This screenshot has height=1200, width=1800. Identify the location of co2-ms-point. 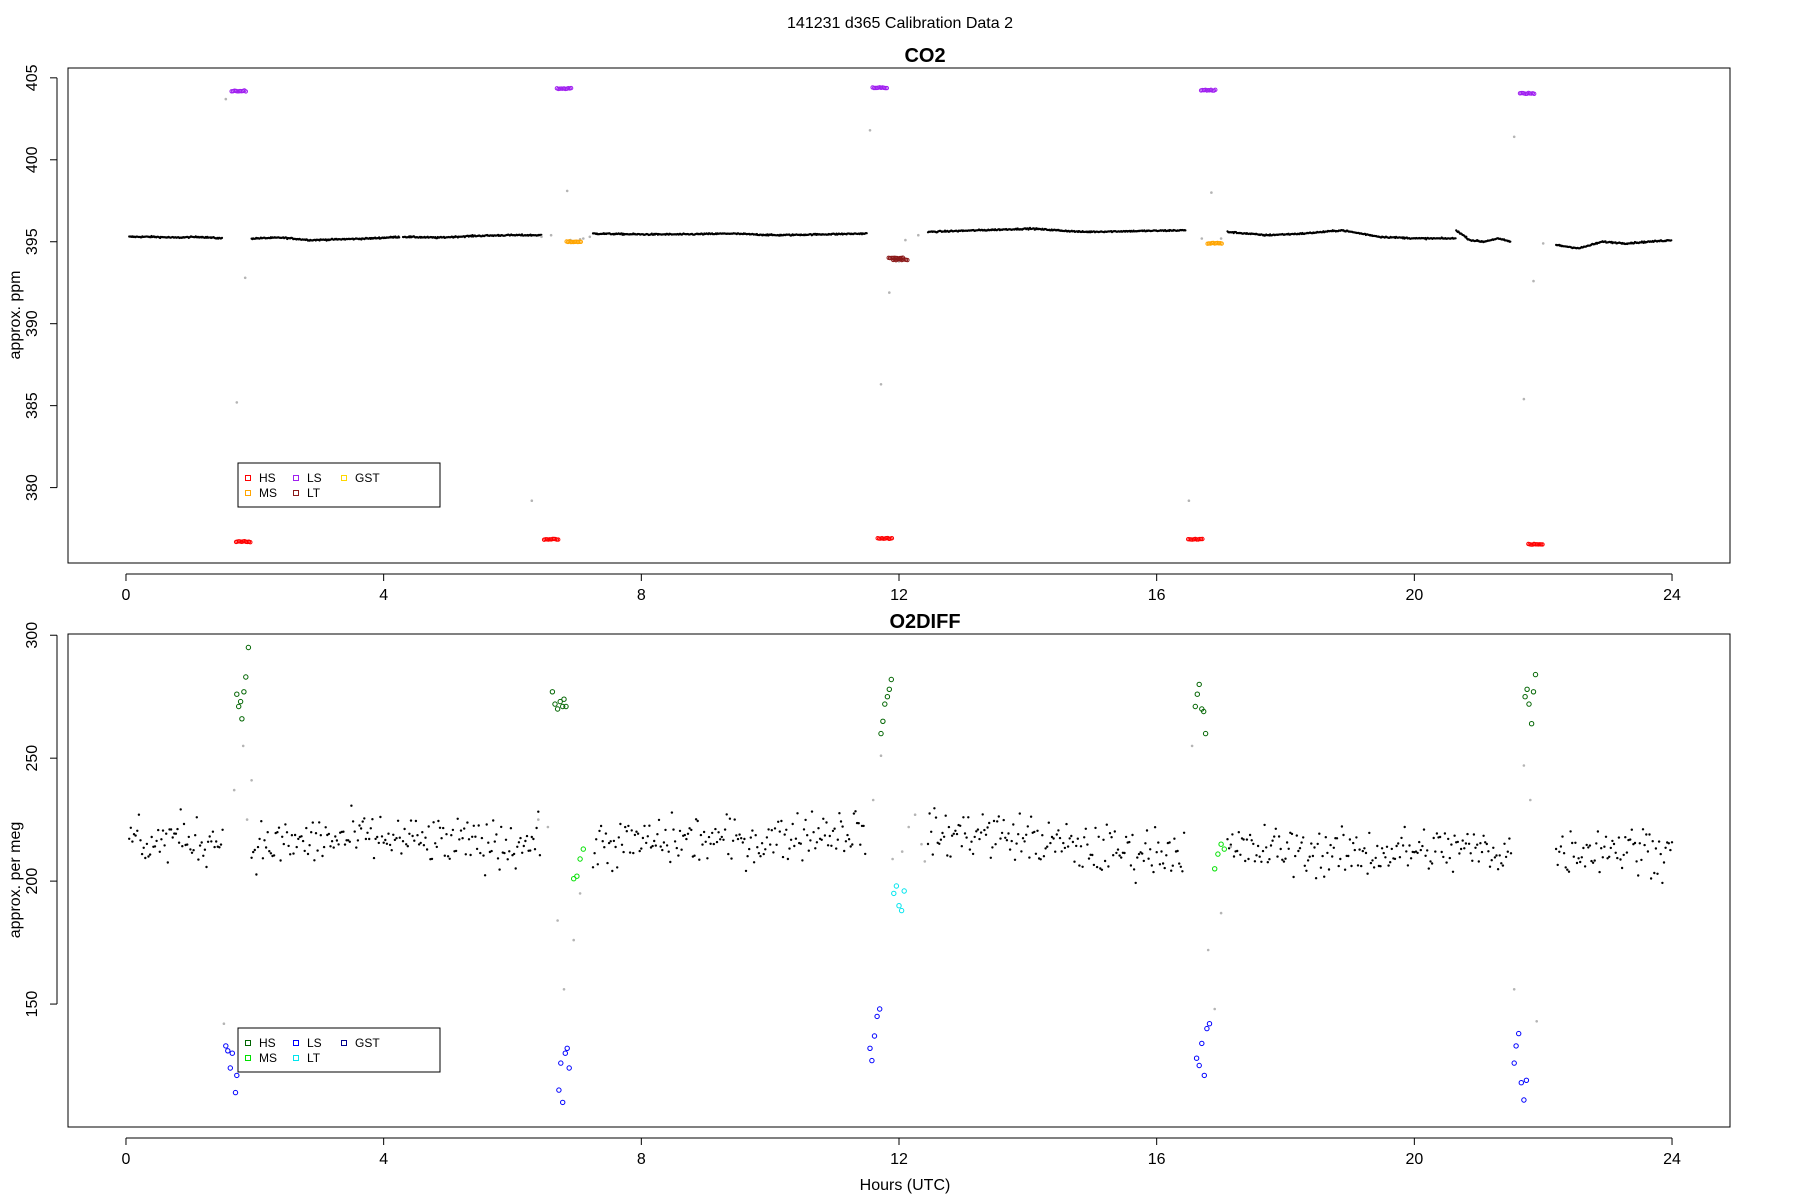
(579, 242).